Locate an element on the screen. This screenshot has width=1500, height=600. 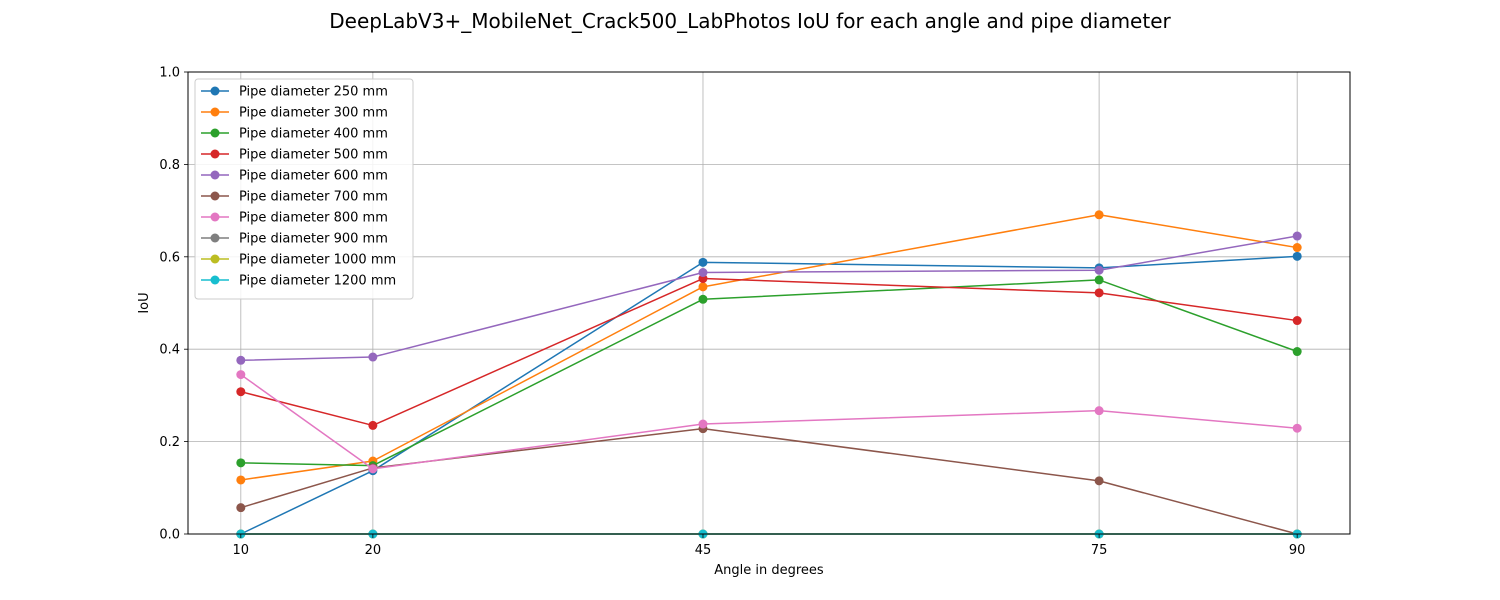
y-tick-label: 0.4 is located at coordinates (169, 350).